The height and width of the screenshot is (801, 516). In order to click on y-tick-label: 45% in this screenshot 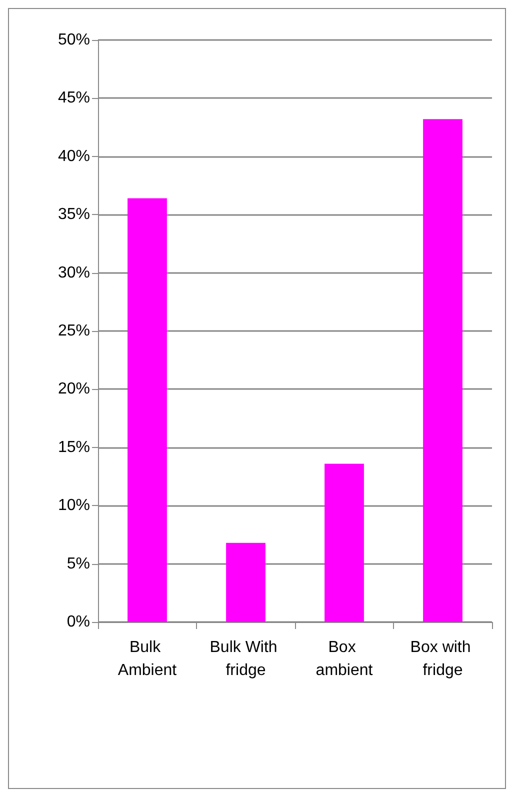, I will do `click(74, 98)`.